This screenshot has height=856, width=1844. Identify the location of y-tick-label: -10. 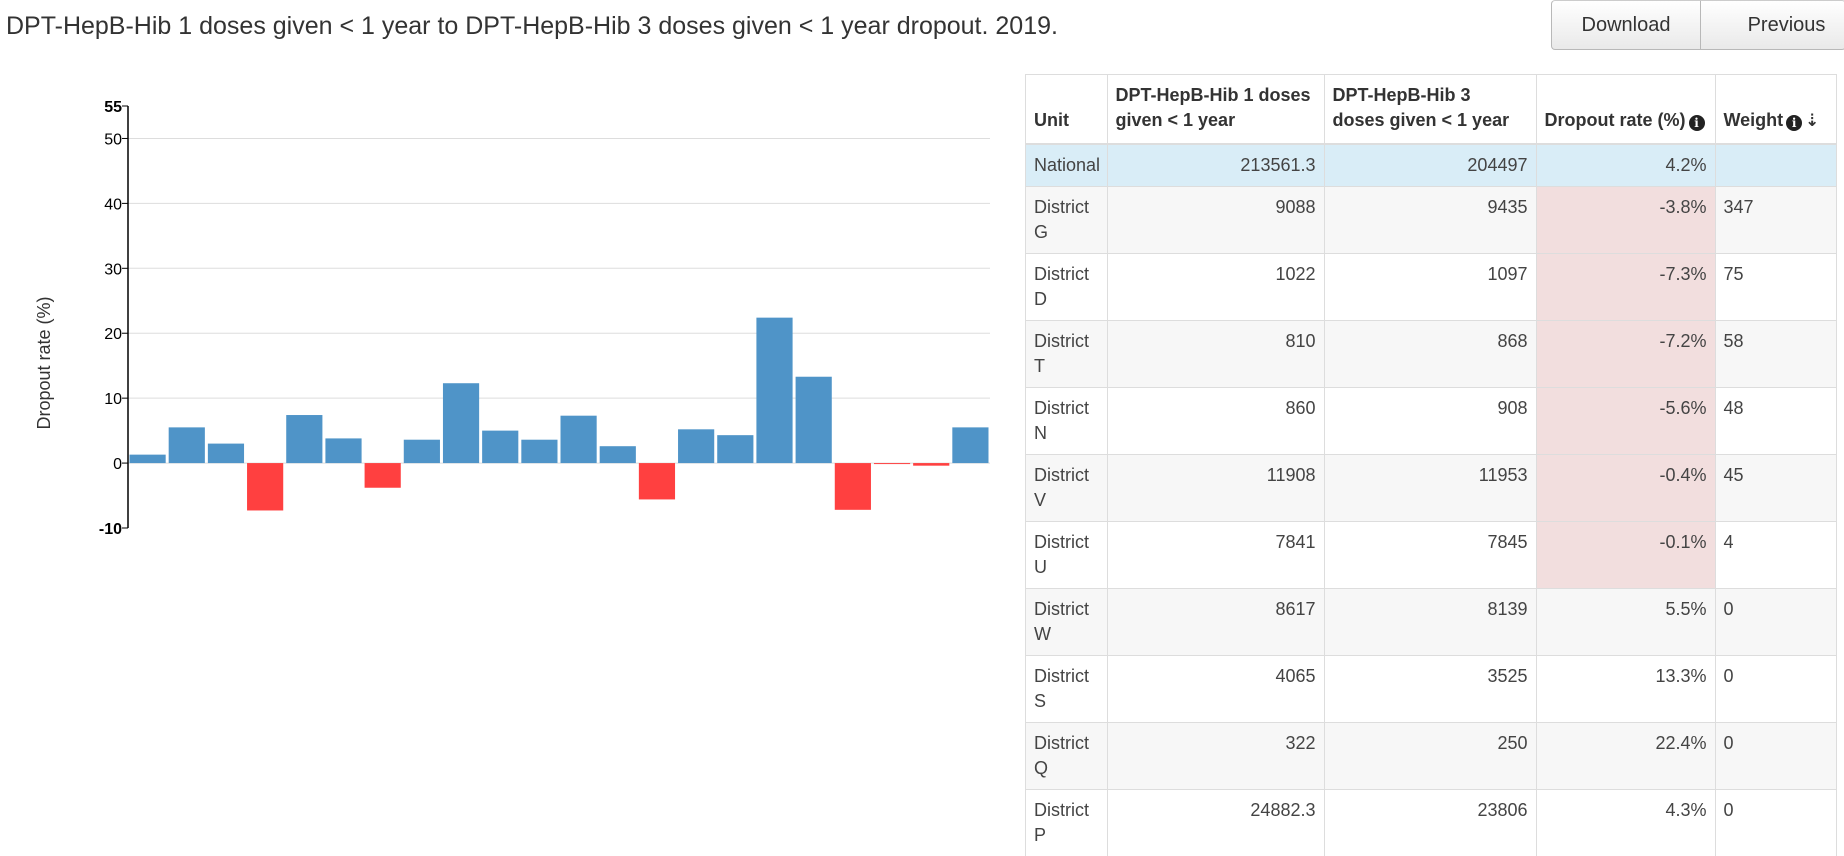
(110, 529).